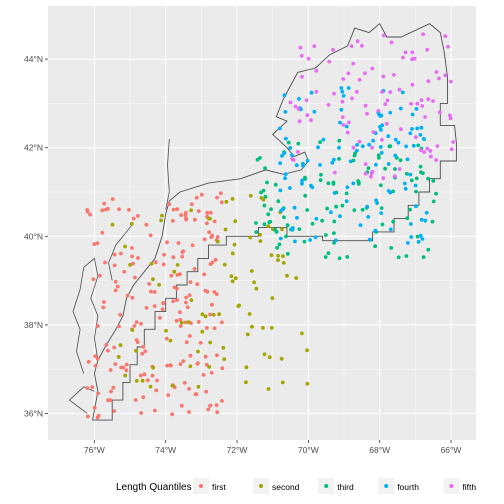 This screenshot has height=504, width=504. Describe the element at coordinates (379, 450) in the screenshot. I see `x-tick-label: 68°W` at that location.